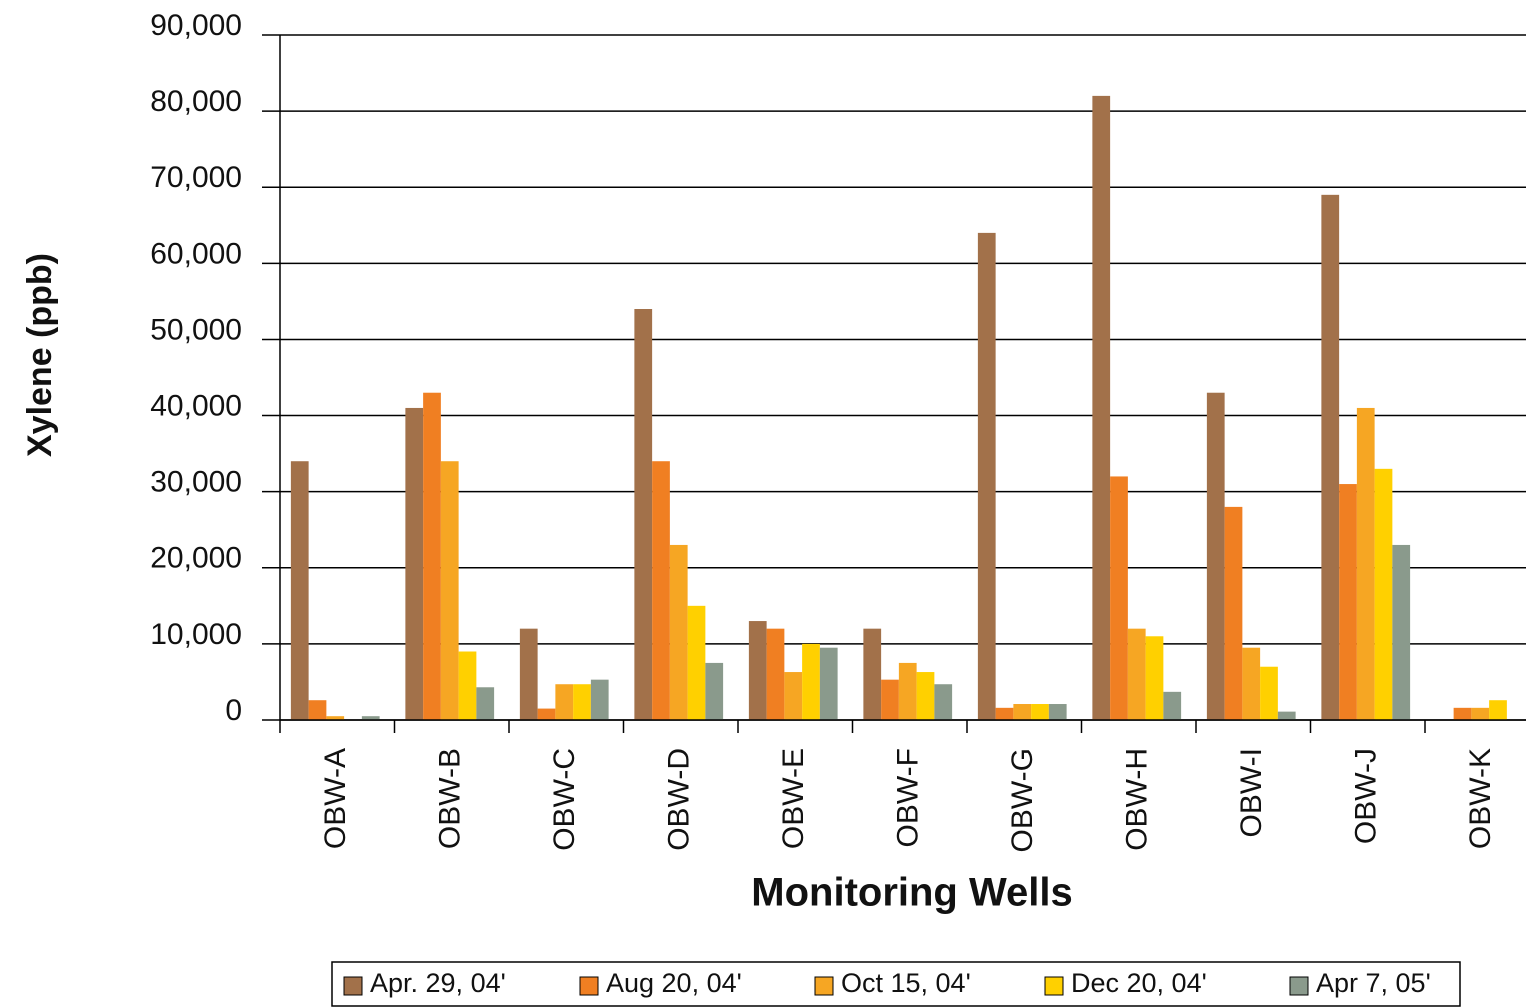 This screenshot has height=1007, width=1526. Describe the element at coordinates (196, 482) in the screenshot. I see `y-tick-label: 30,000` at that location.